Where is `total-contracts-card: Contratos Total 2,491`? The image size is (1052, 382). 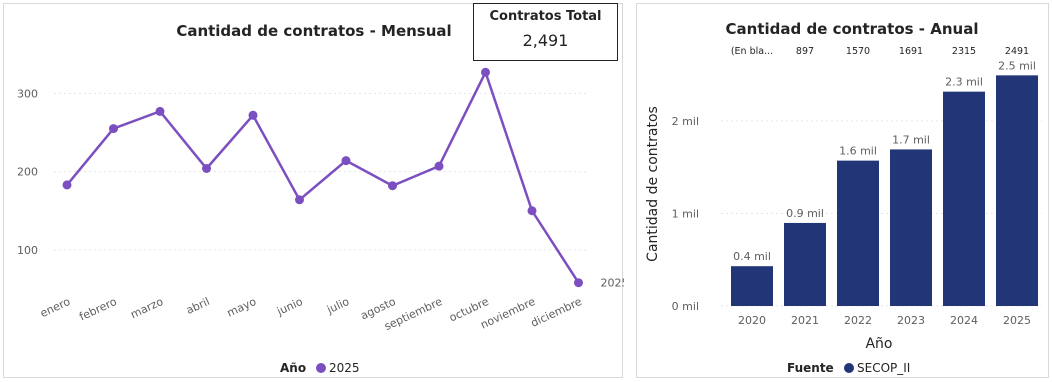 total-contracts-card: Contratos Total 2,491 is located at coordinates (545, 32).